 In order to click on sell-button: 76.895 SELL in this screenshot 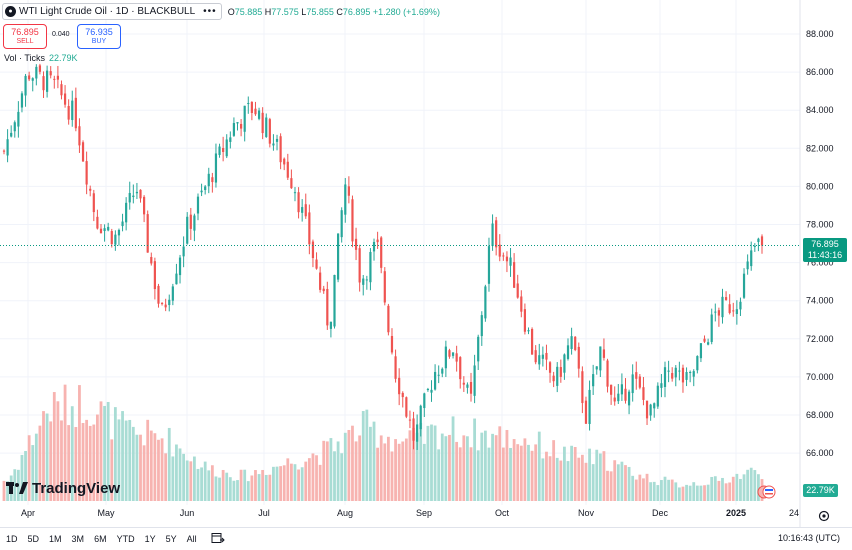, I will do `click(25, 36)`.